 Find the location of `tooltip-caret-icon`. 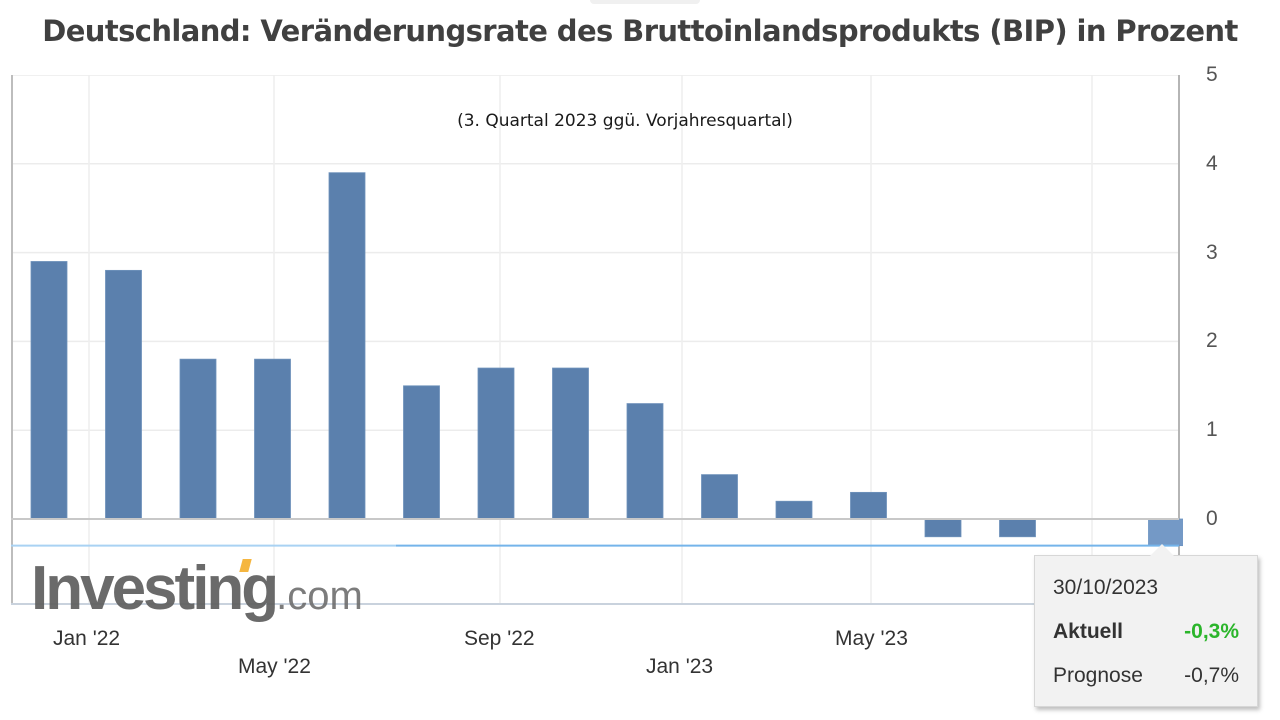

tooltip-caret-icon is located at coordinates (1162, 550).